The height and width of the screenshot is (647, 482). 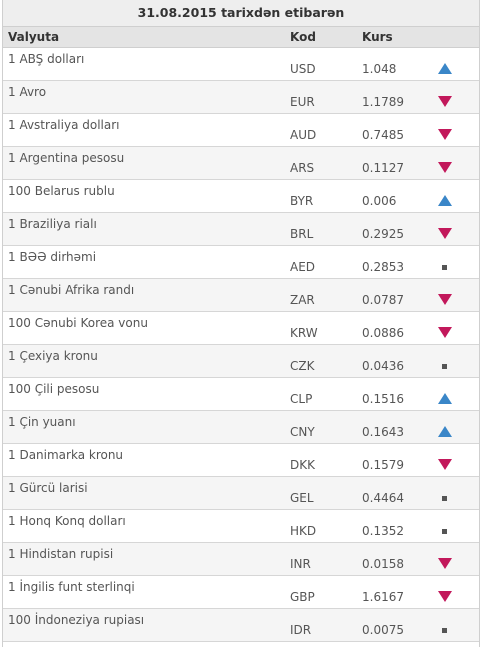 I want to click on table-row: 1 Honq Konq dolları HKD 0.1352, so click(x=241, y=526).